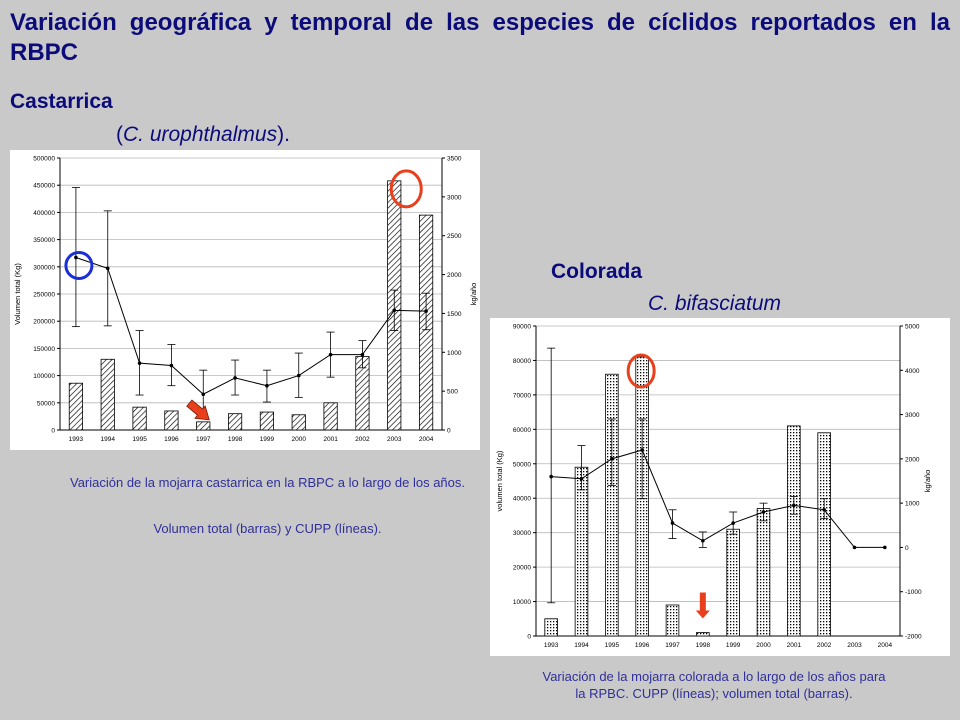 This screenshot has width=960, height=720. I want to click on y-tick-label-left: 500000, so click(44, 159).